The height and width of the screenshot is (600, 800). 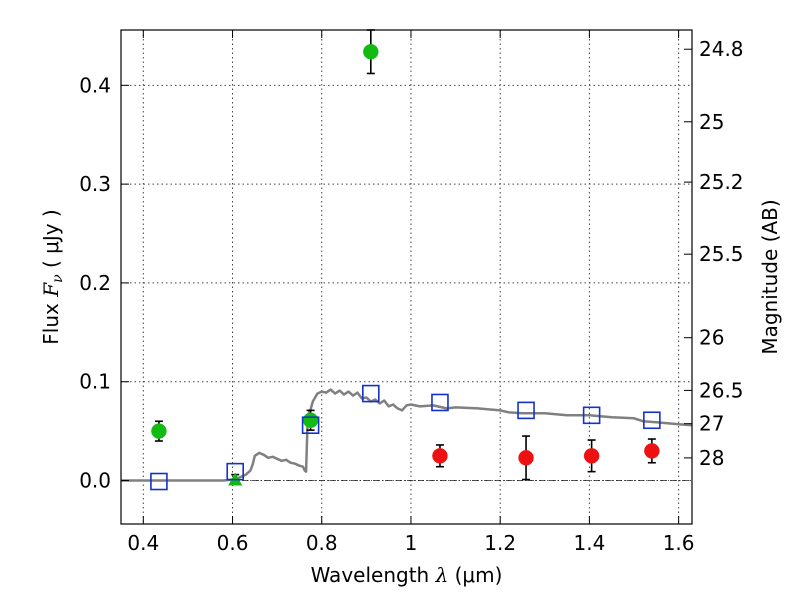 What do you see at coordinates (95, 85) in the screenshot?
I see `y-tick-label: 0.4` at bounding box center [95, 85].